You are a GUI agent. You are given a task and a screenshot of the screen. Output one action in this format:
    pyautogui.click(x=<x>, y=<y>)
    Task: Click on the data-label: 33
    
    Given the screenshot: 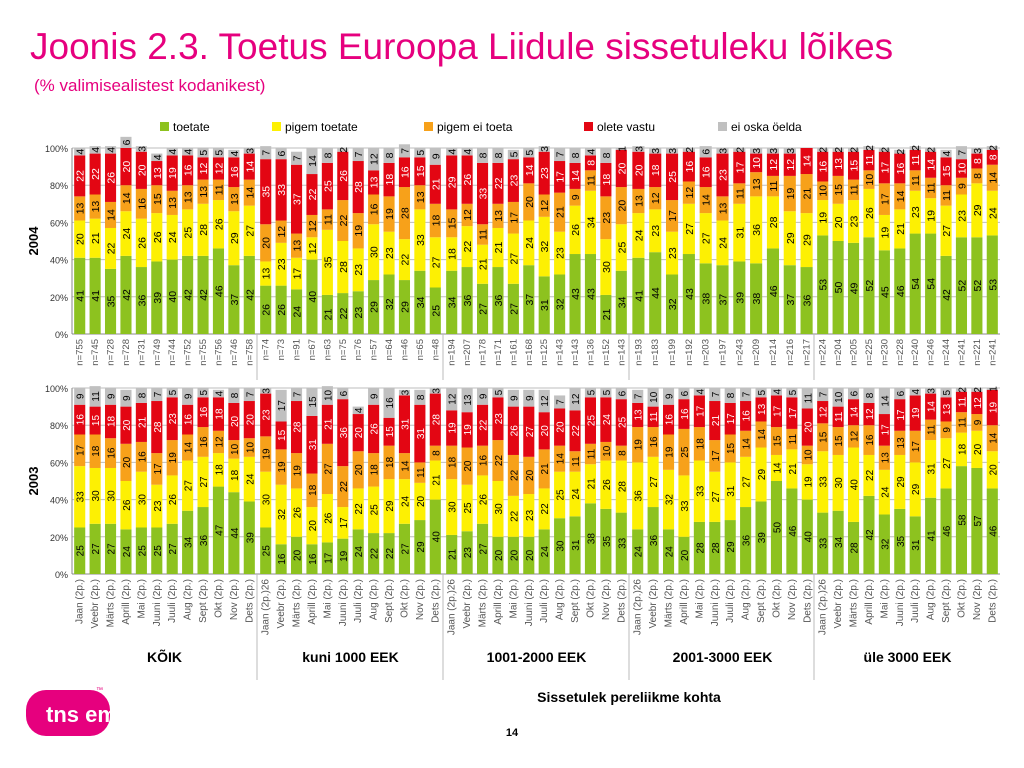 What is the action you would take?
    pyautogui.click(x=622, y=543)
    